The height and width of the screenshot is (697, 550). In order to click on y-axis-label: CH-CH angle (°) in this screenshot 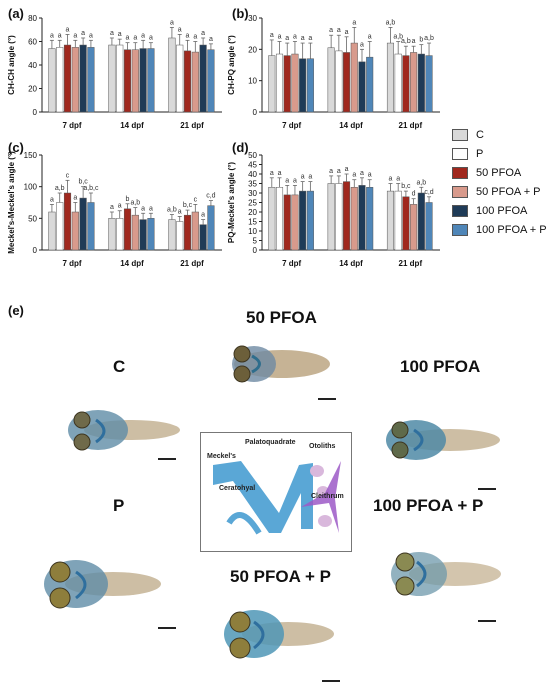, I will do `click(11, 65)`.